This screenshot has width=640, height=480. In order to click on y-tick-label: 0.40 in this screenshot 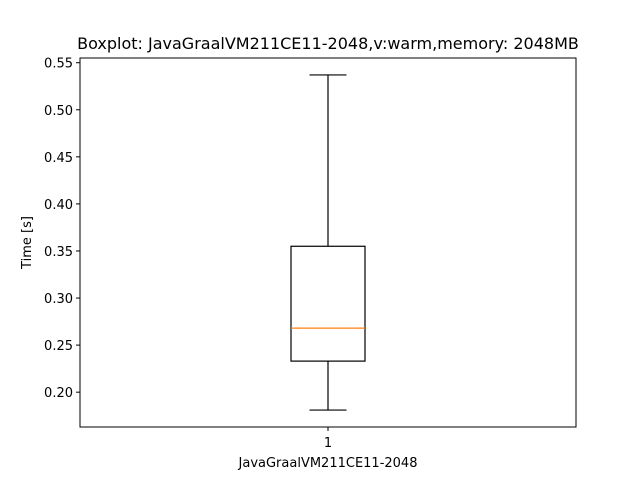, I will do `click(58, 205)`.